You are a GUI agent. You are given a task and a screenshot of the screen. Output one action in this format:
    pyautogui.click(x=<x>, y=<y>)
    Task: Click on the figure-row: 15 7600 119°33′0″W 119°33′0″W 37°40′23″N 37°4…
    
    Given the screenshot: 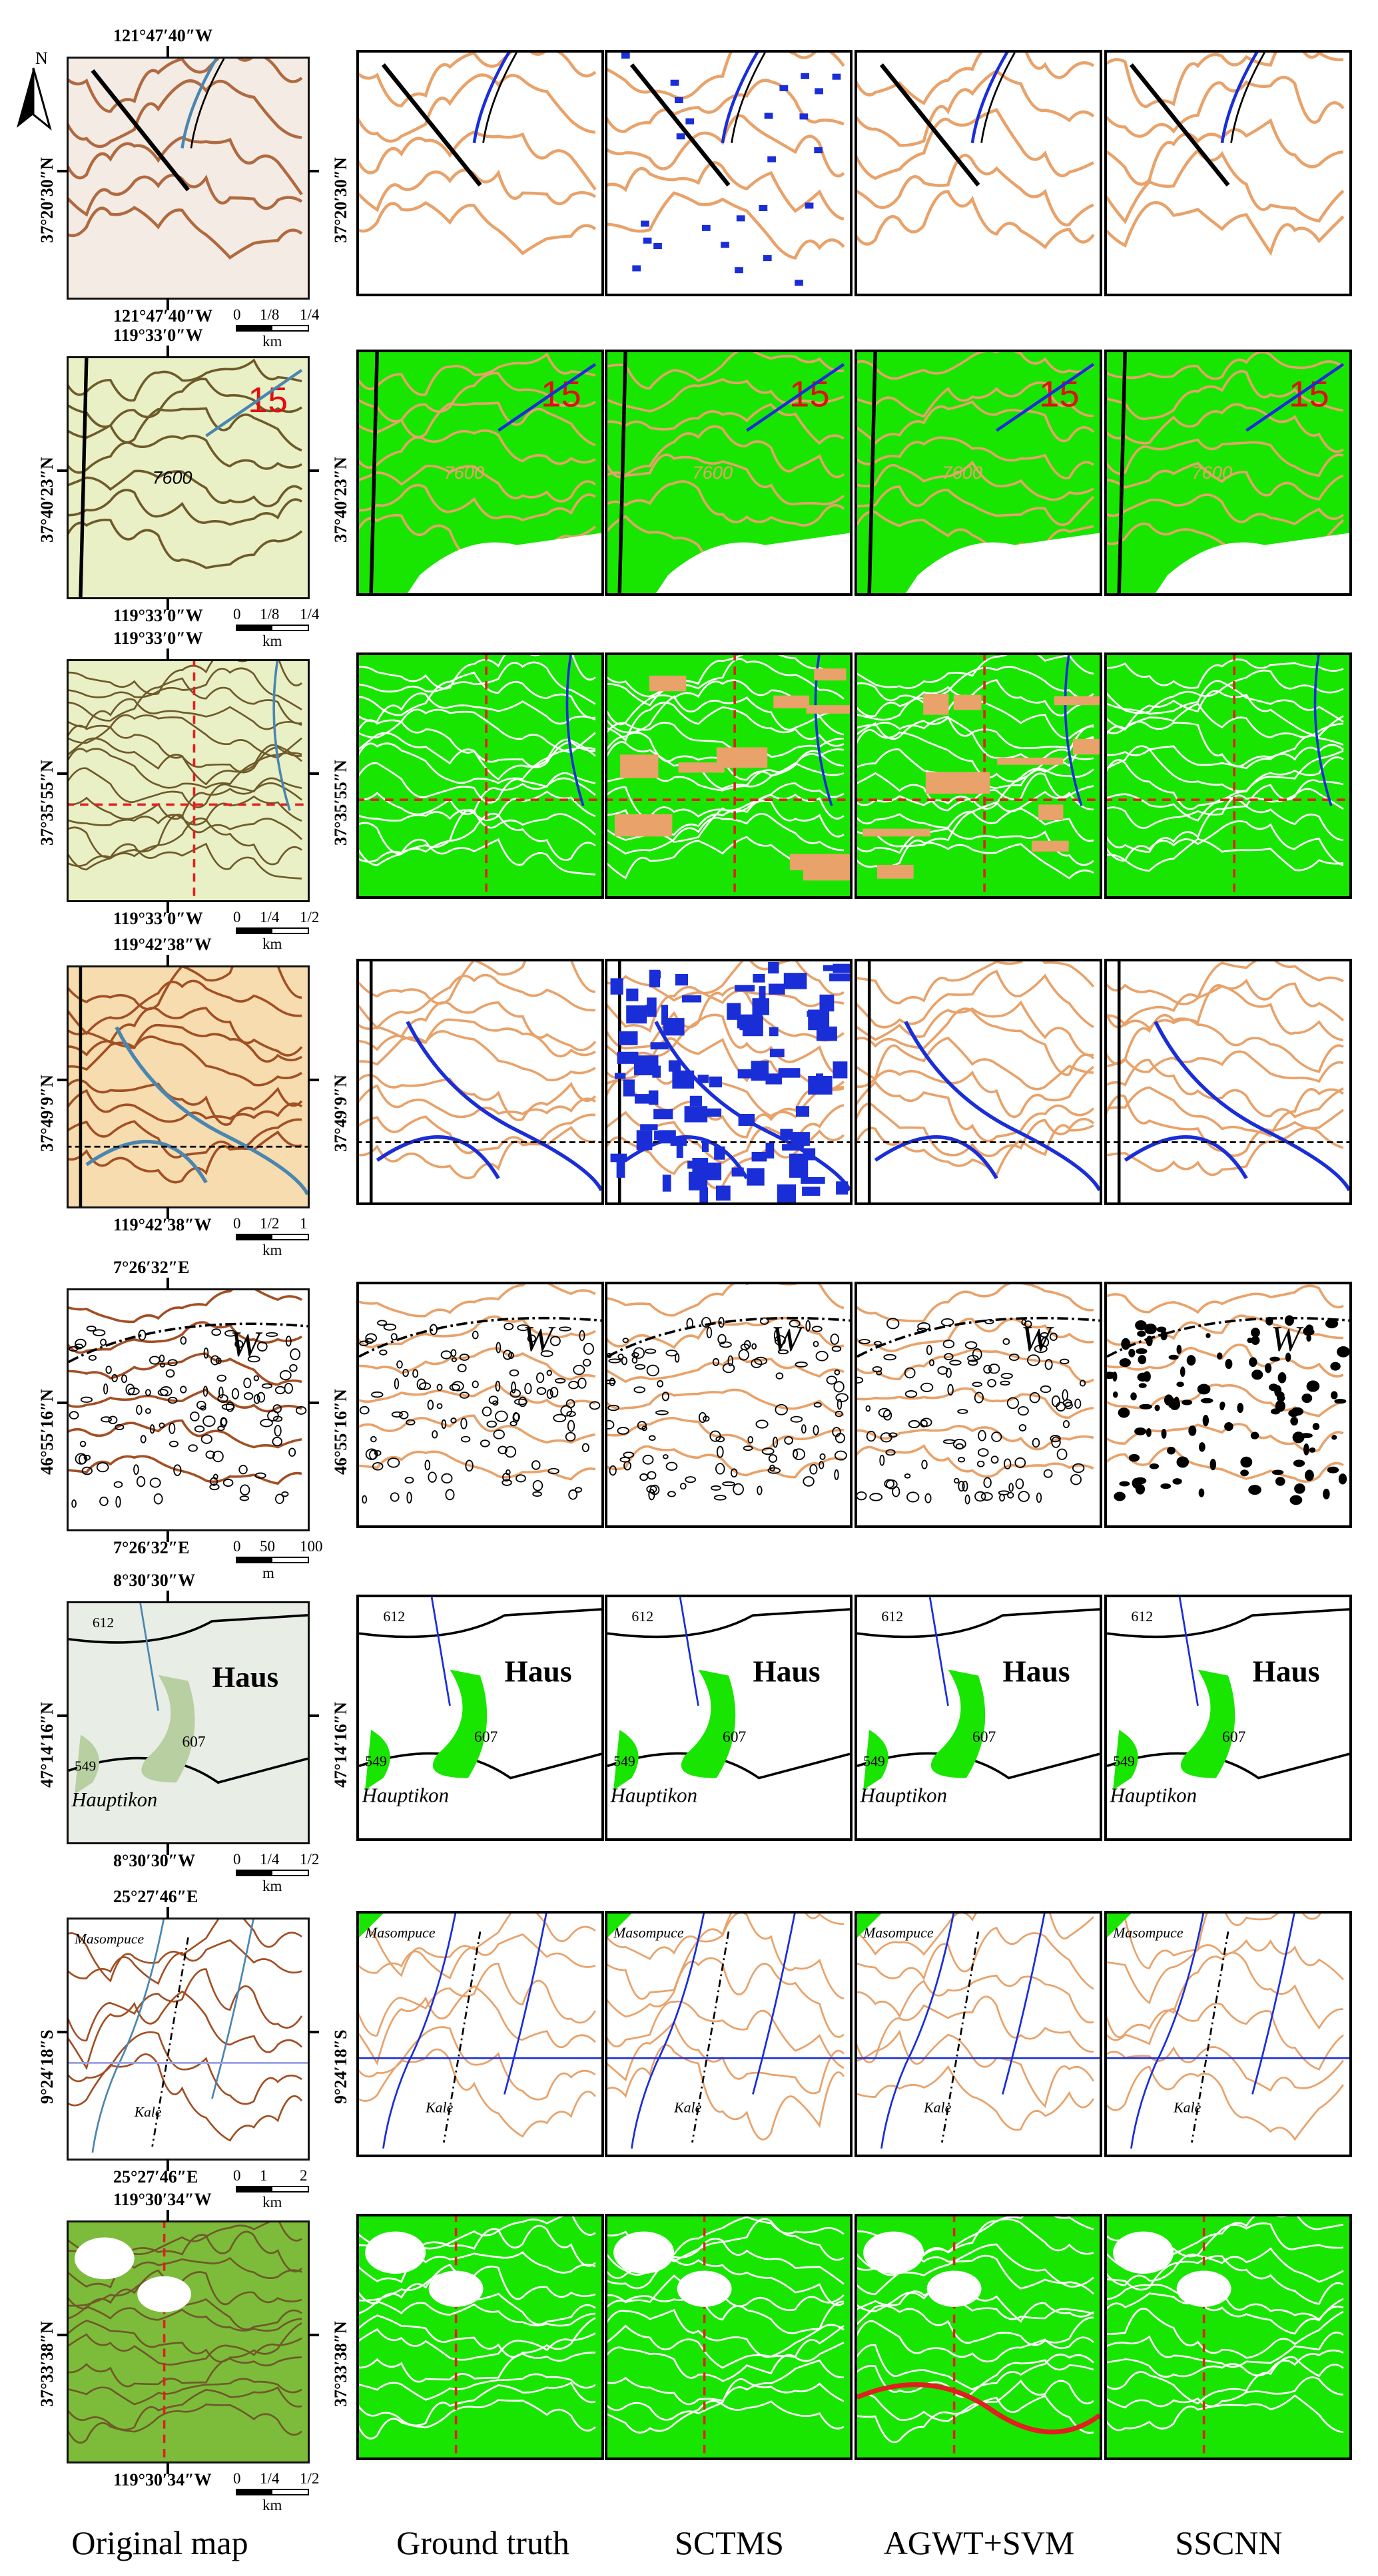 What is the action you would take?
    pyautogui.click(x=689, y=488)
    